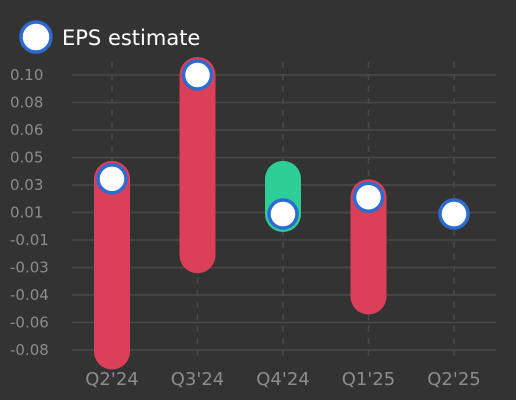 The image size is (516, 400). Describe the element at coordinates (131, 38) in the screenshot. I see `legend-label: EPS estimate` at that location.